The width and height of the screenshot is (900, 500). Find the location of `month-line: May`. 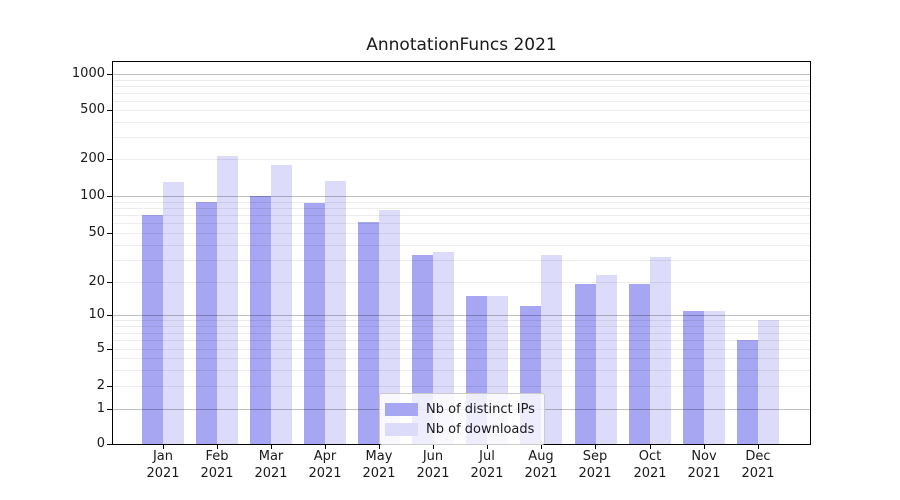

month-line: May is located at coordinates (379, 456).